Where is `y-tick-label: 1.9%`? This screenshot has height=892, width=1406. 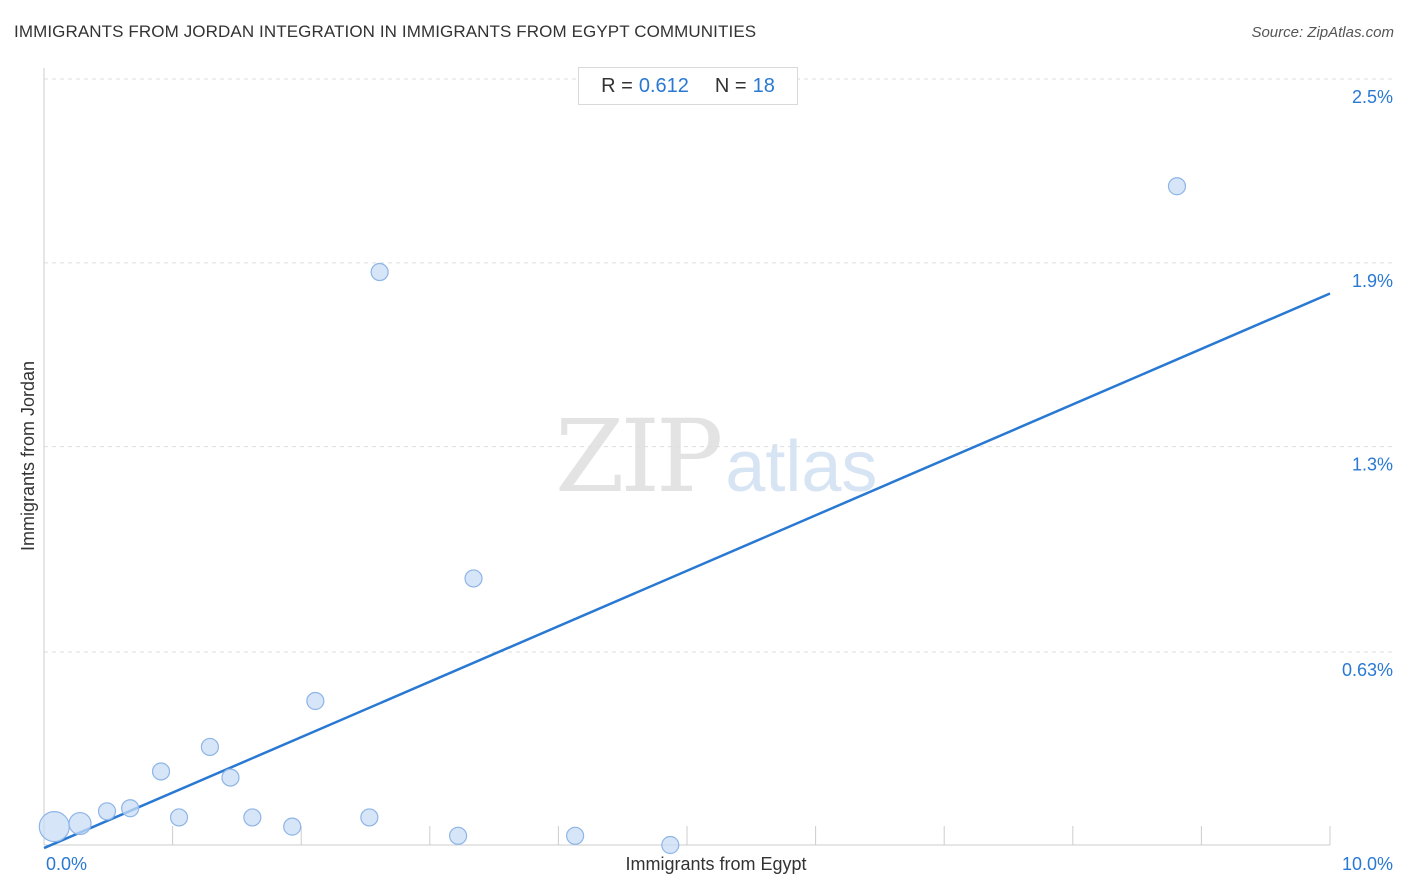 y-tick-label: 1.9% is located at coordinates (1372, 281).